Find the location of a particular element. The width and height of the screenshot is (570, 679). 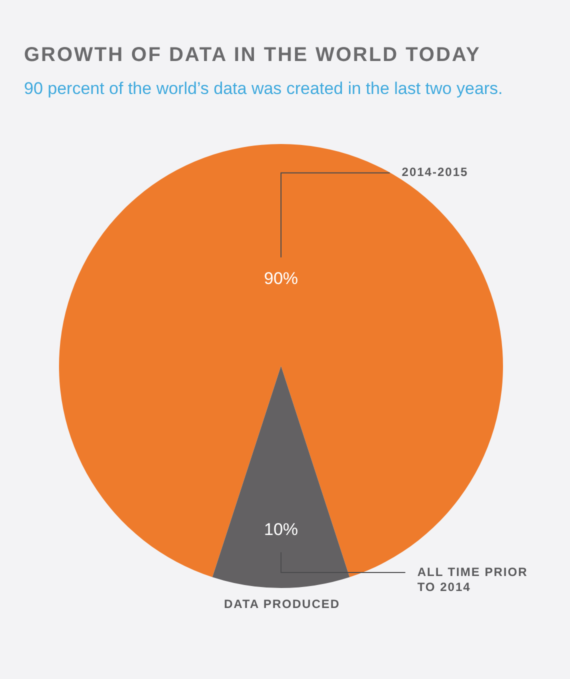

data-label: 10% is located at coordinates (281, 529).